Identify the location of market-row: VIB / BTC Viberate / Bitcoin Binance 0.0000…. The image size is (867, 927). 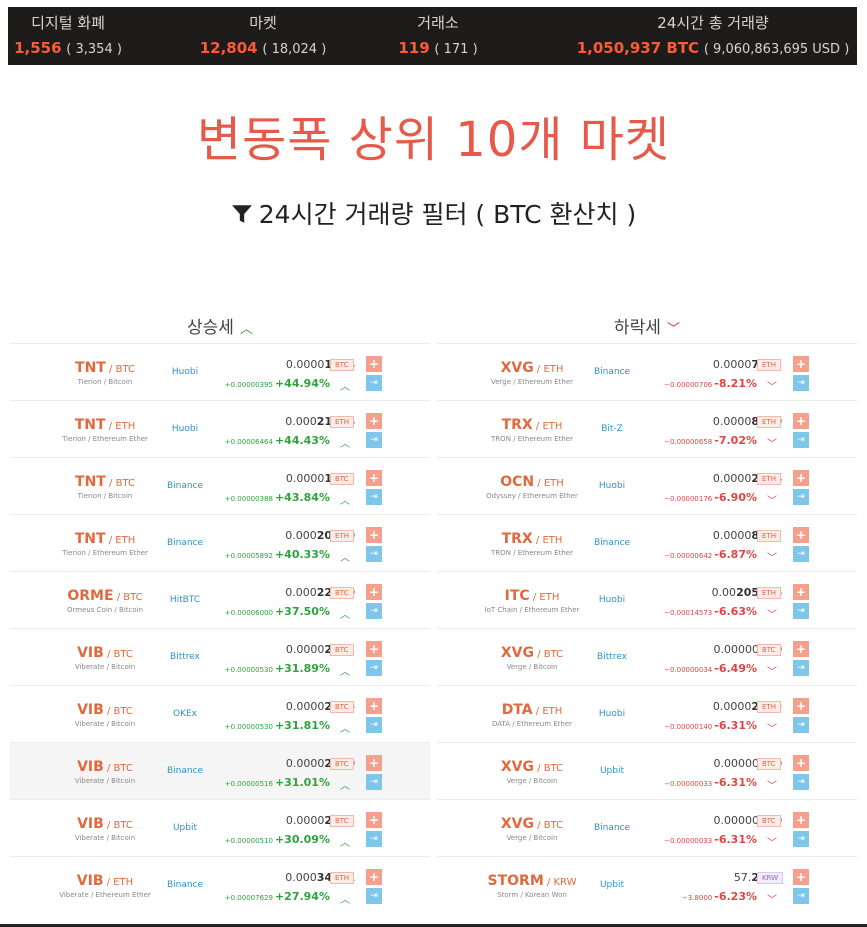
(220, 770).